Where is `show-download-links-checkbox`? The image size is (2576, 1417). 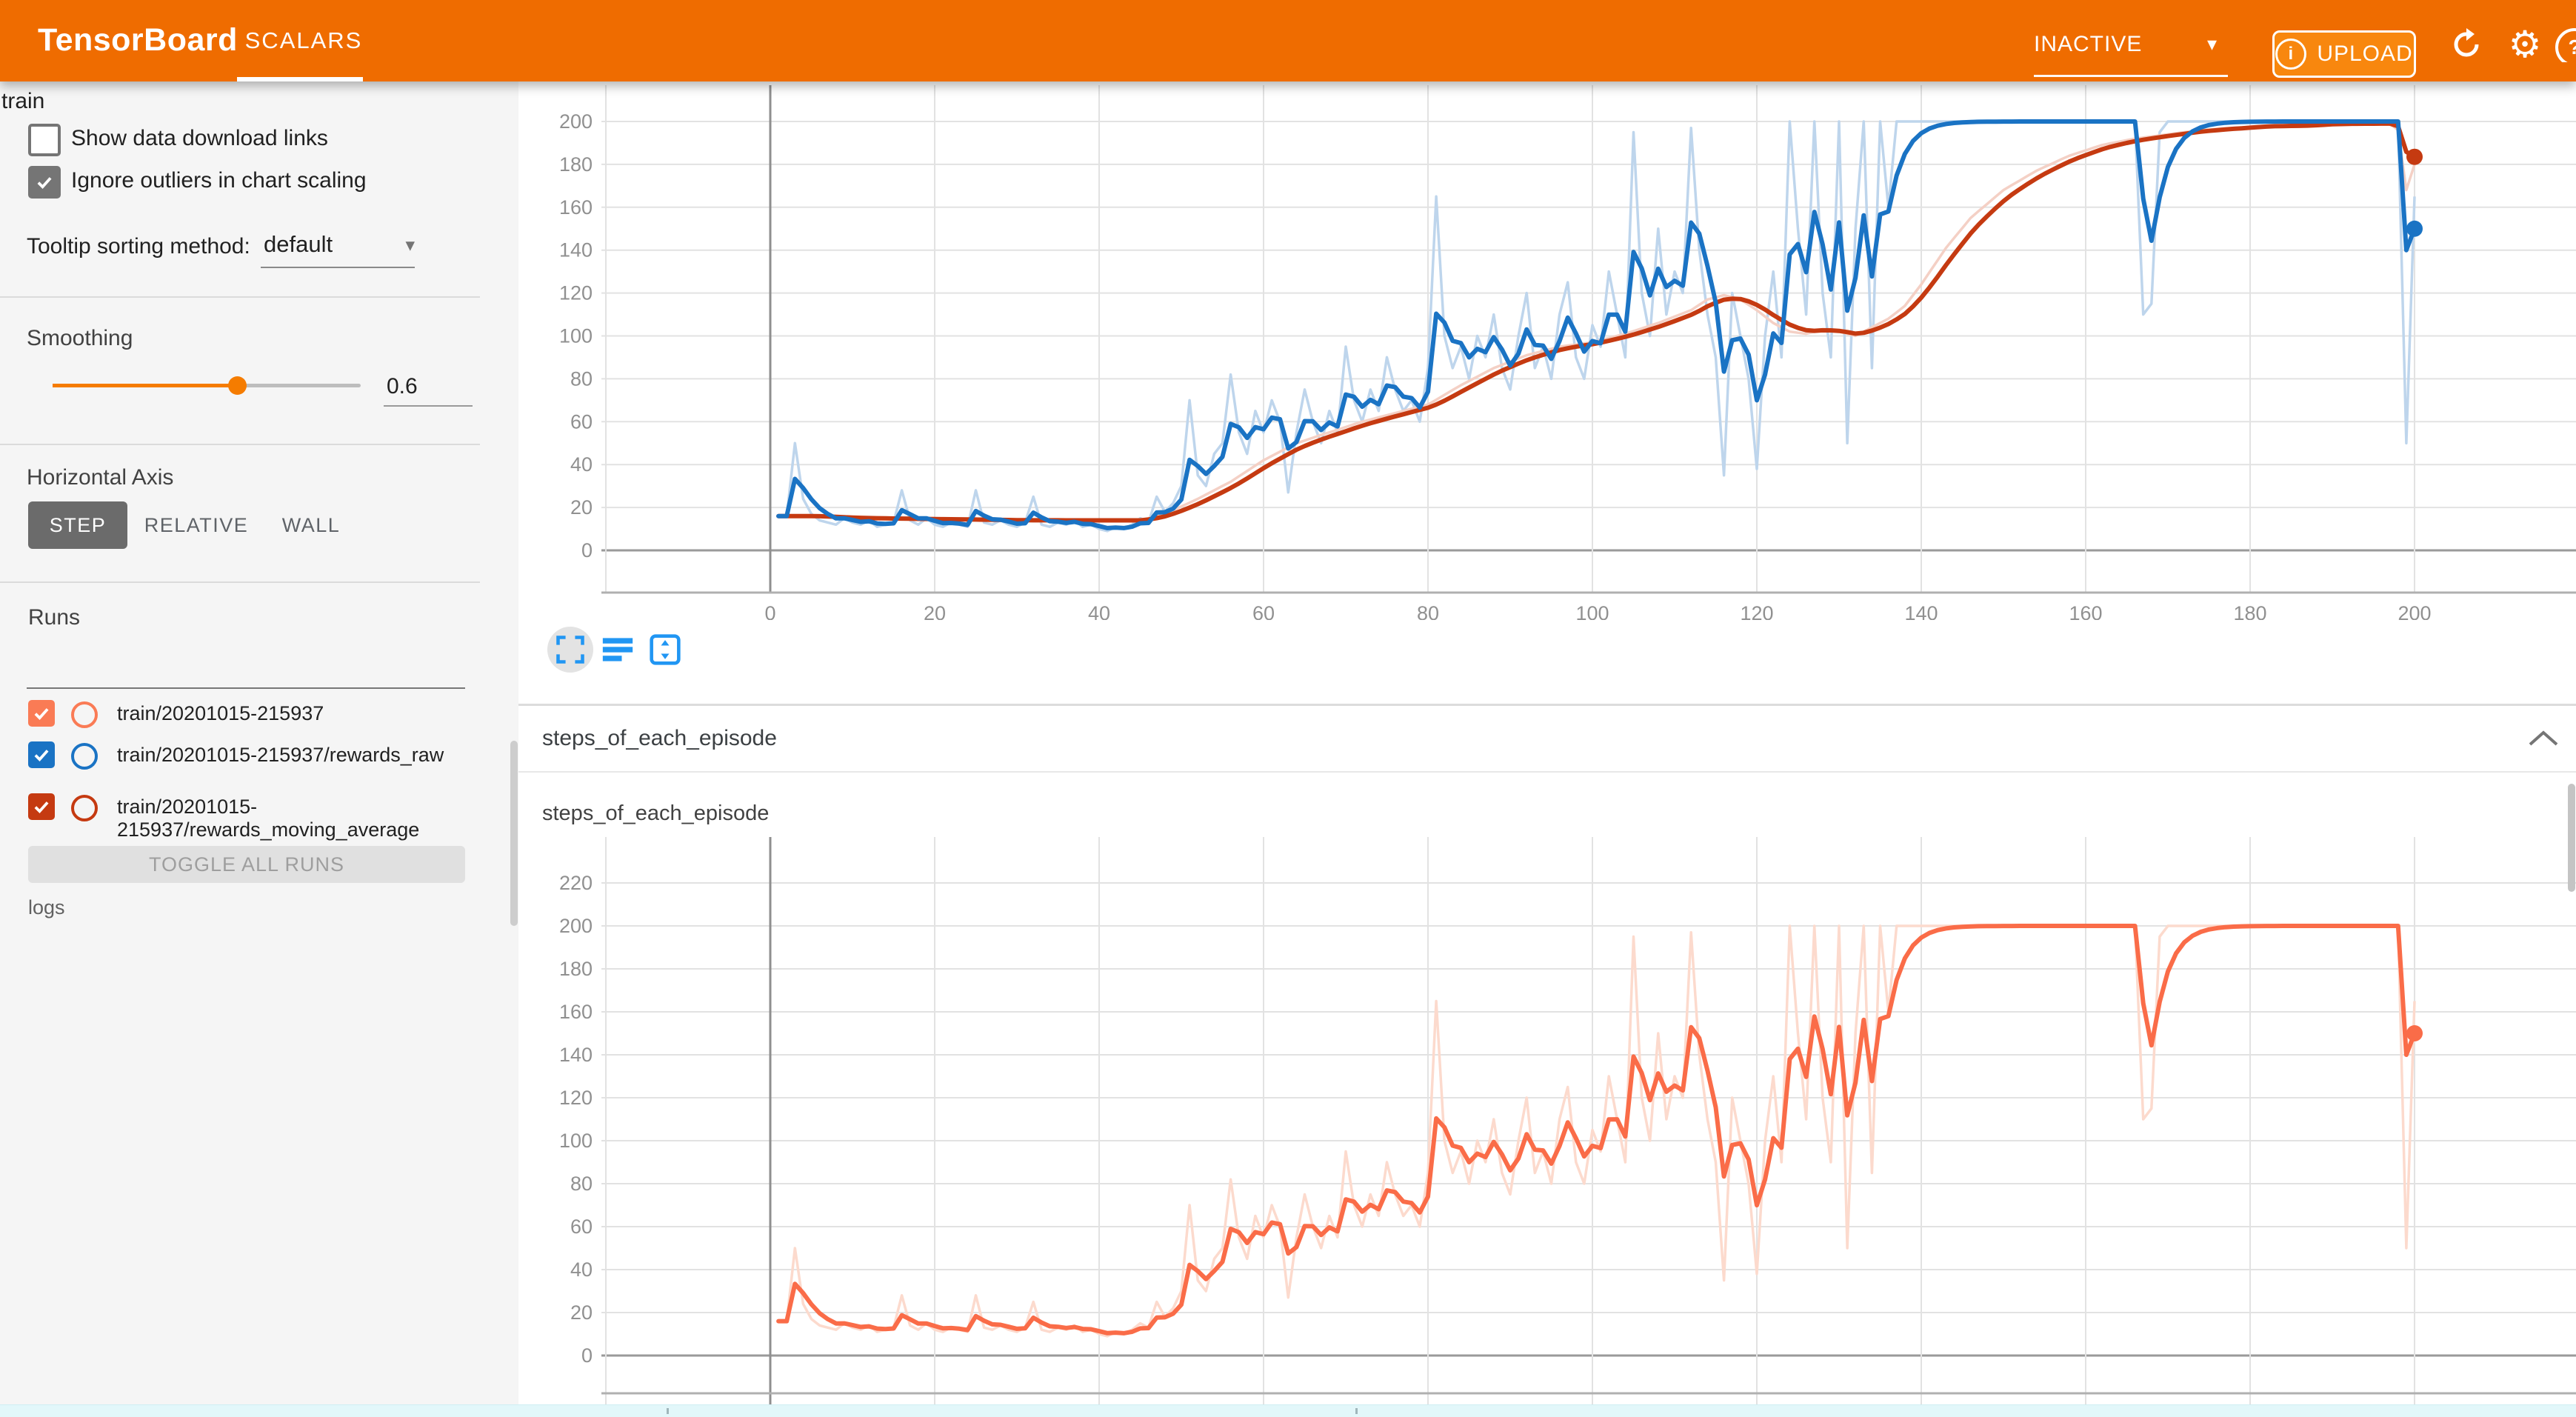 show-download-links-checkbox is located at coordinates (44, 140).